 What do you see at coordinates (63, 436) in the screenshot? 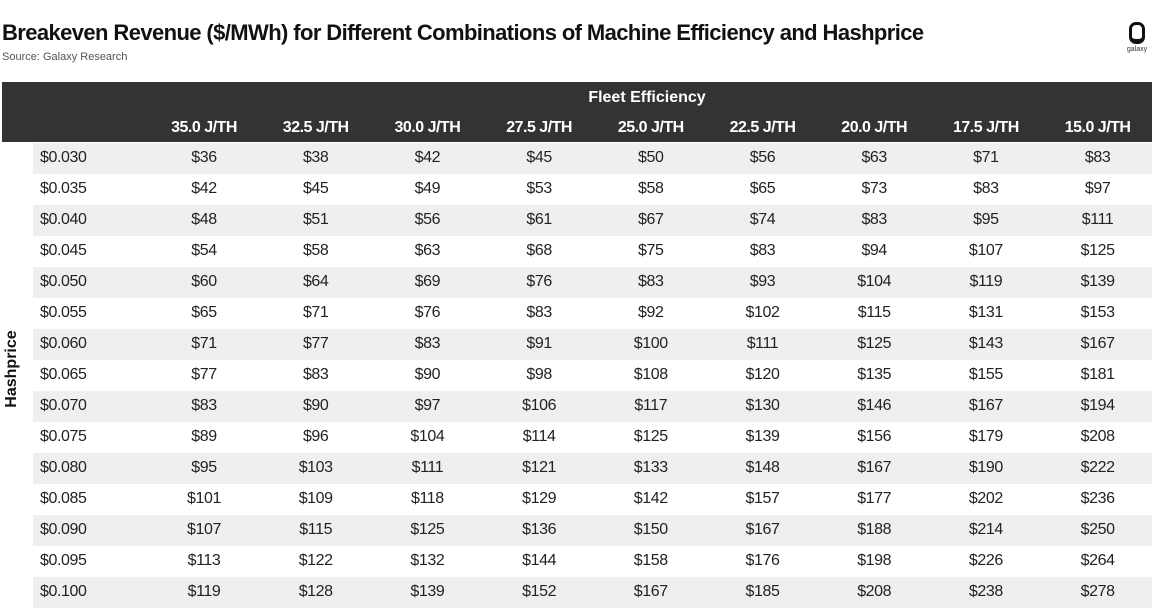
I see `row-label: $0.075` at bounding box center [63, 436].